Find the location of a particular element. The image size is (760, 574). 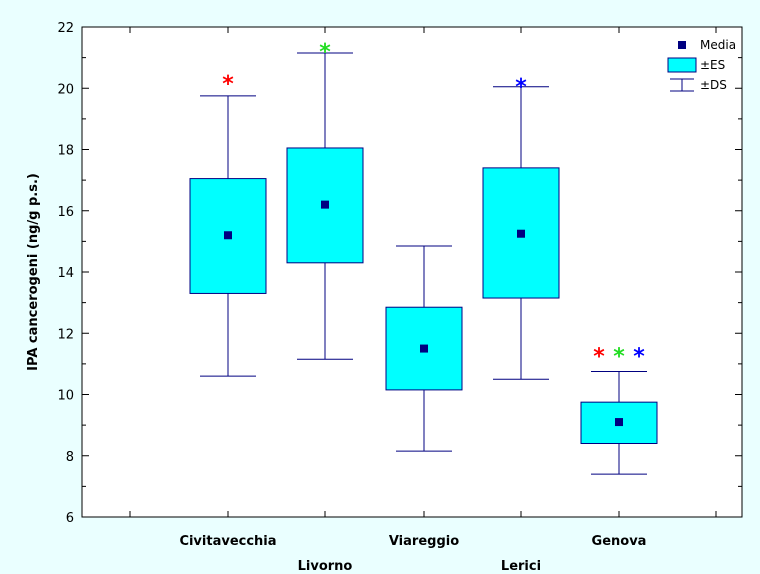

x-tick-label: Viareggio is located at coordinates (424, 541).